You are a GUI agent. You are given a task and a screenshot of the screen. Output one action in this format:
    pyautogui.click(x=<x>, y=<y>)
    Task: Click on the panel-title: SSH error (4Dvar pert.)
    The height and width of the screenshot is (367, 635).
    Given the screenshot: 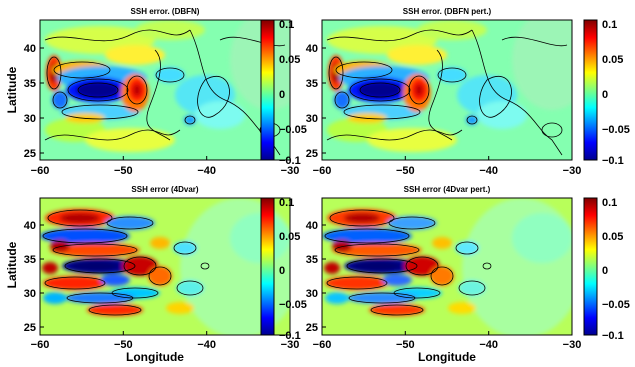 What is the action you would take?
    pyautogui.click(x=447, y=189)
    